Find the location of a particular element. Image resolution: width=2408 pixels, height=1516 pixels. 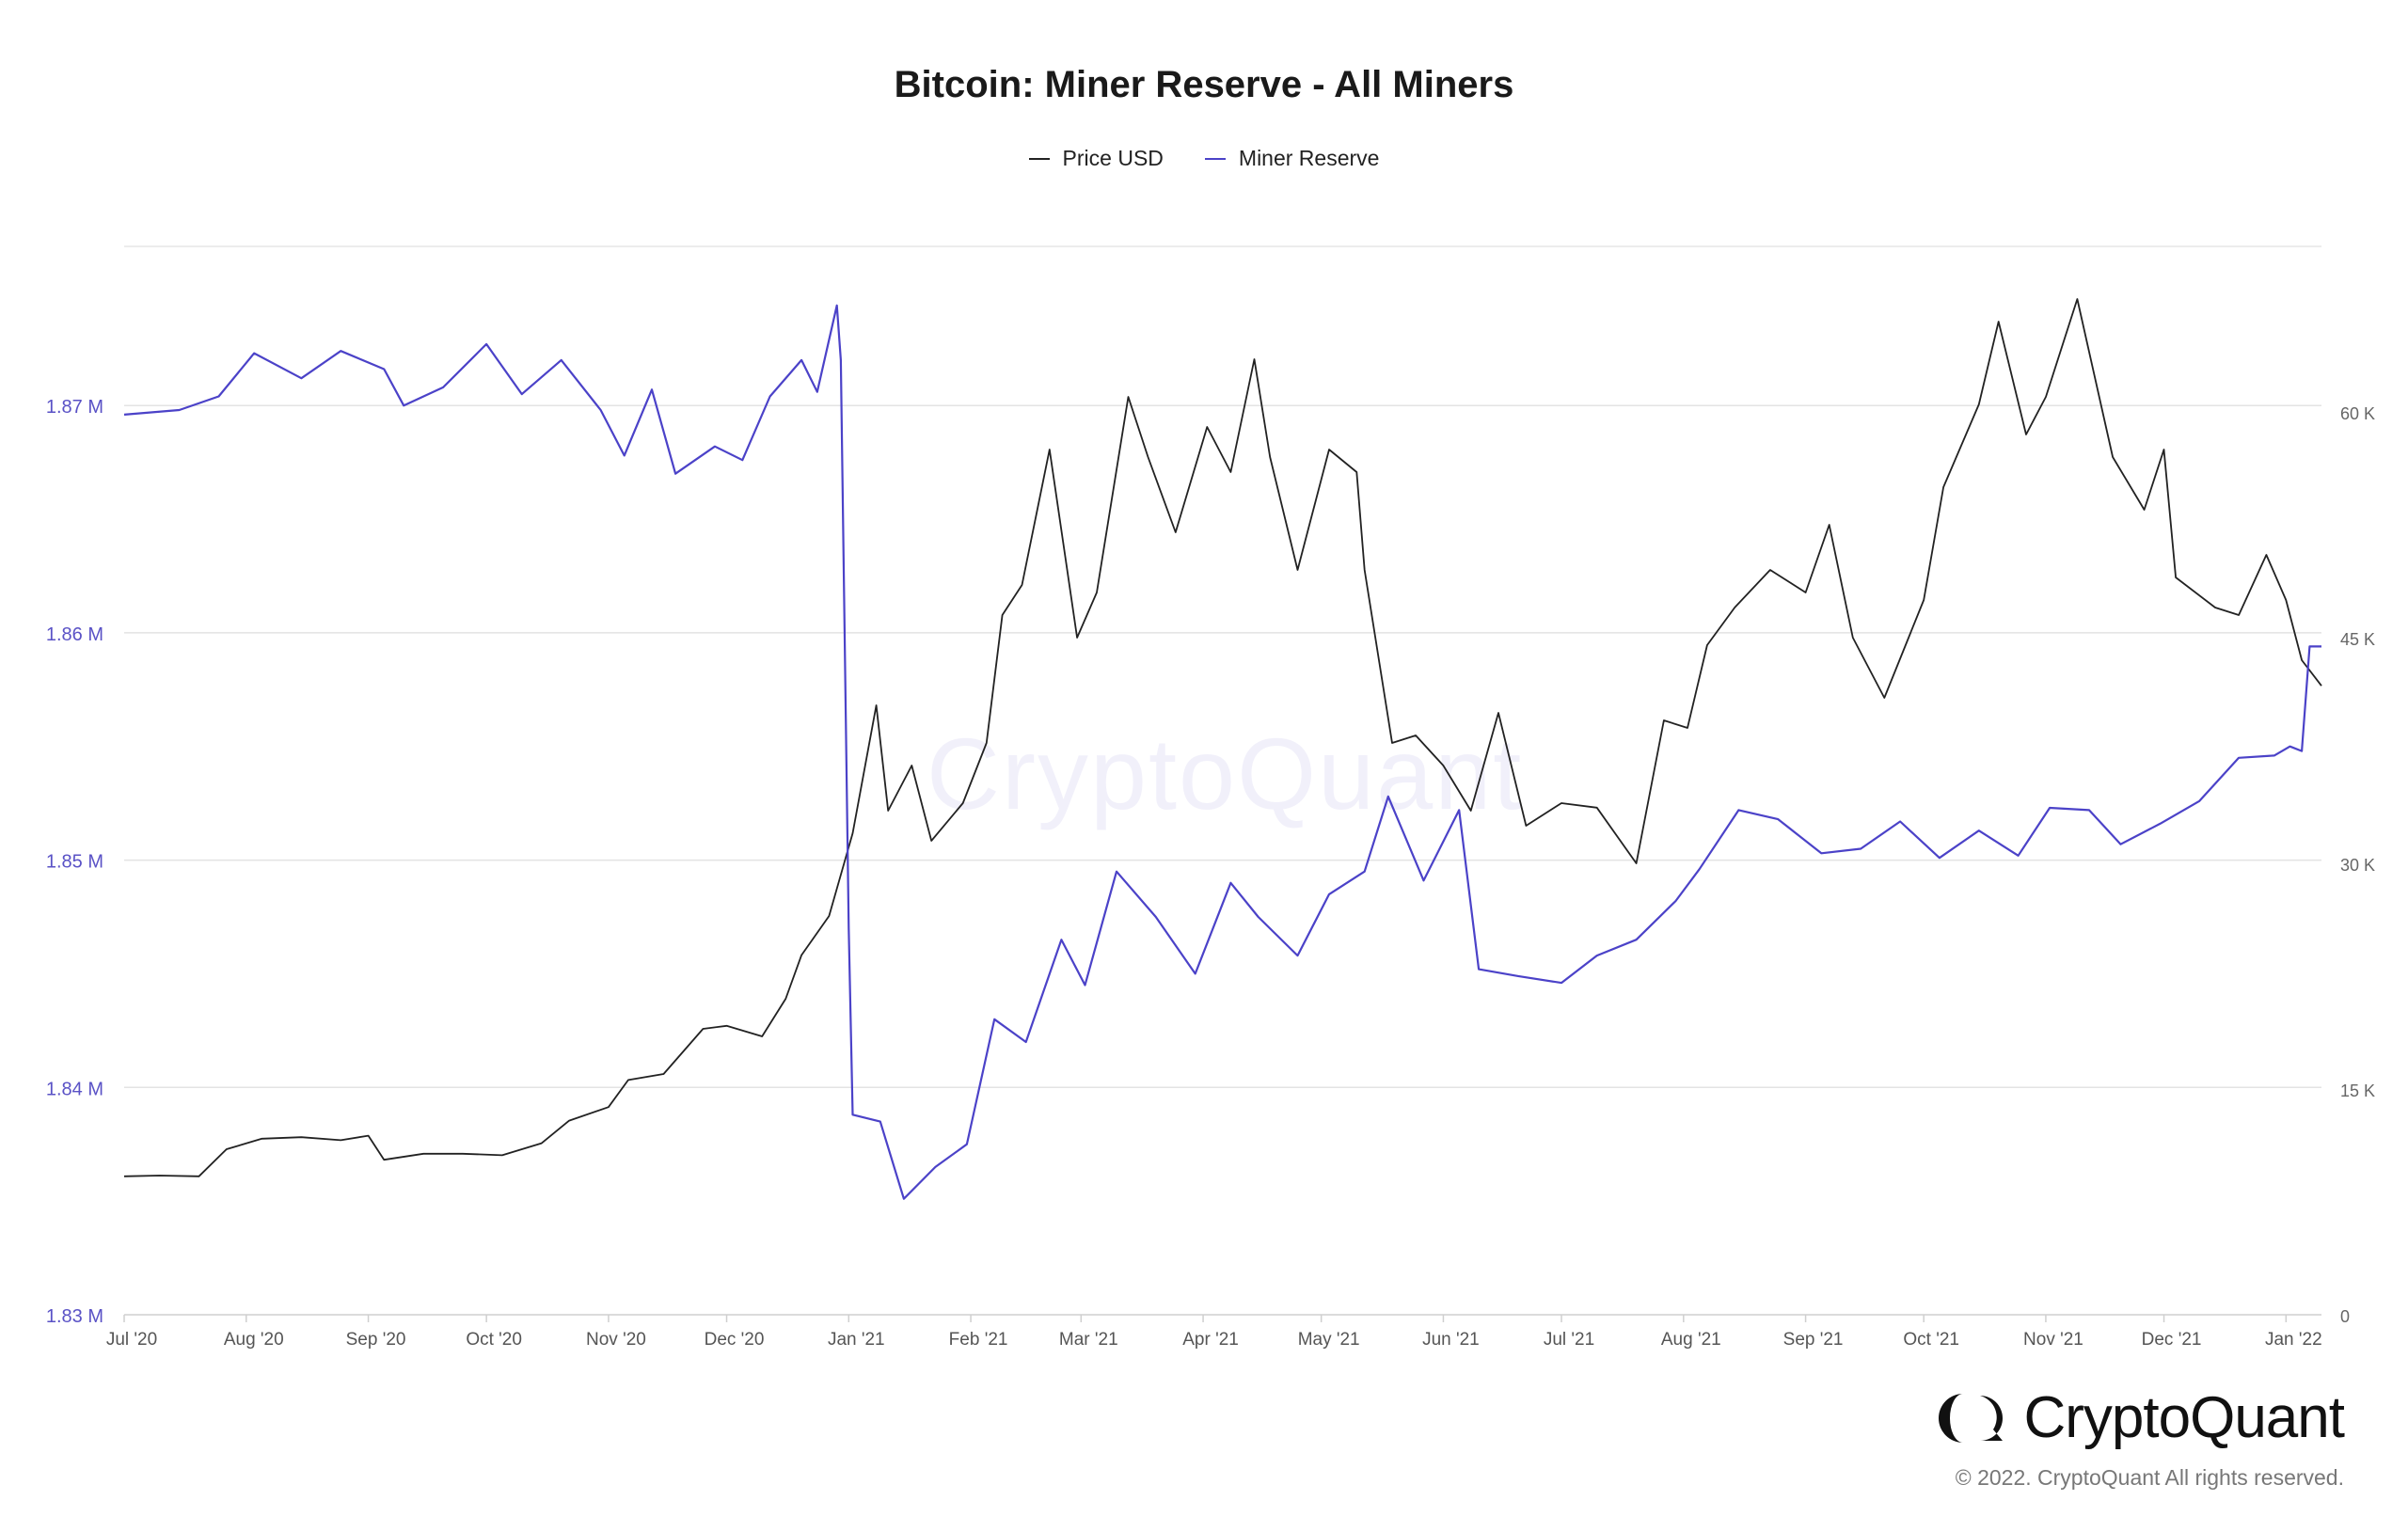

brand-block: CryptoQuant is located at coordinates (2141, 1417).